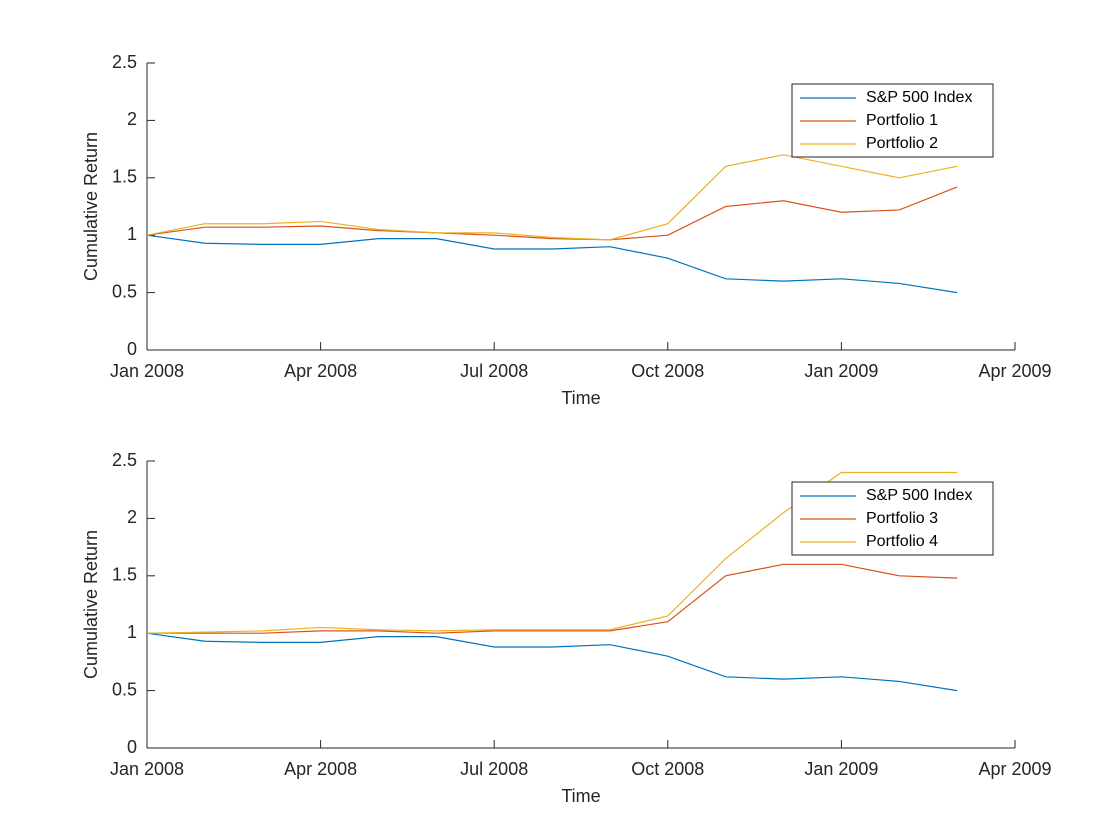 The height and width of the screenshot is (840, 1120). Describe the element at coordinates (902, 518) in the screenshot. I see `legend-label: Portfolio 3` at that location.